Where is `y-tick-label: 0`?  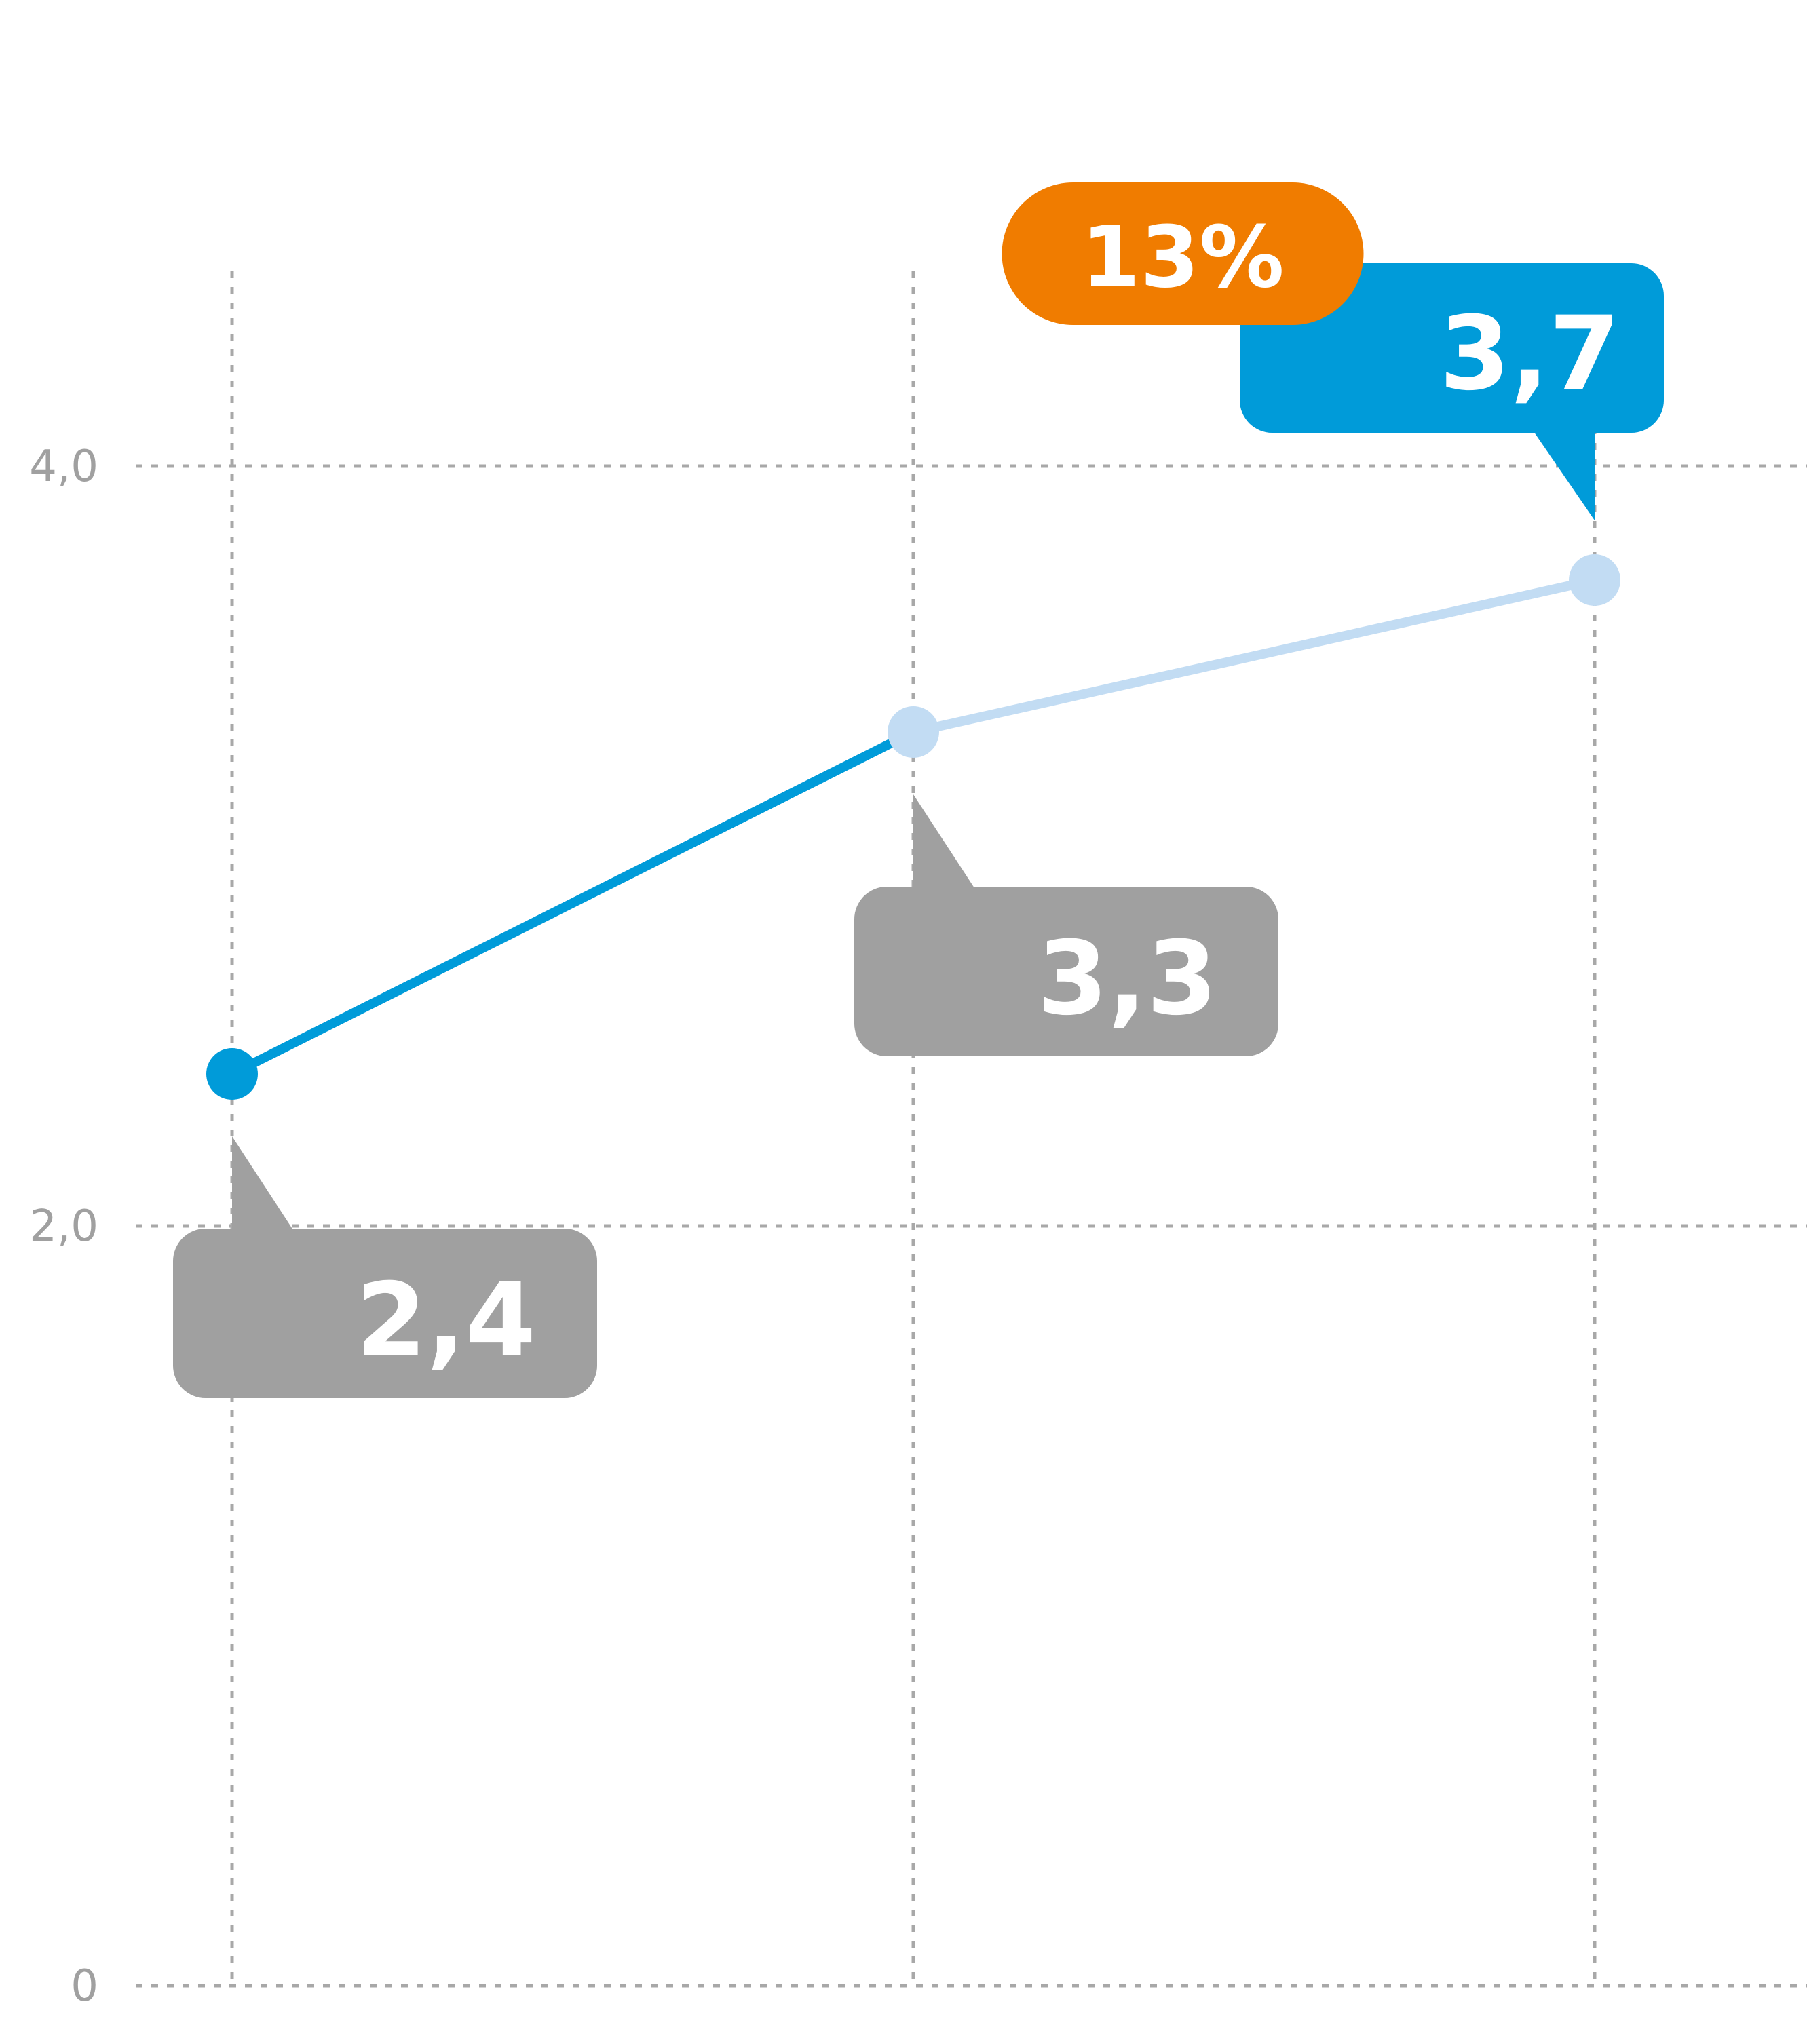 y-tick-label: 0 is located at coordinates (84, 1986).